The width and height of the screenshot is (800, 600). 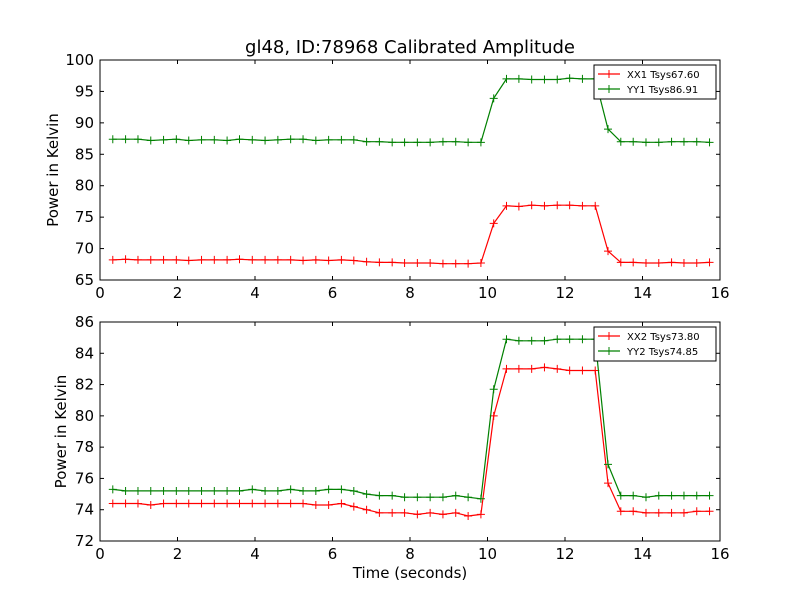 What do you see at coordinates (410, 554) in the screenshot?
I see `x-tick-label: 8` at bounding box center [410, 554].